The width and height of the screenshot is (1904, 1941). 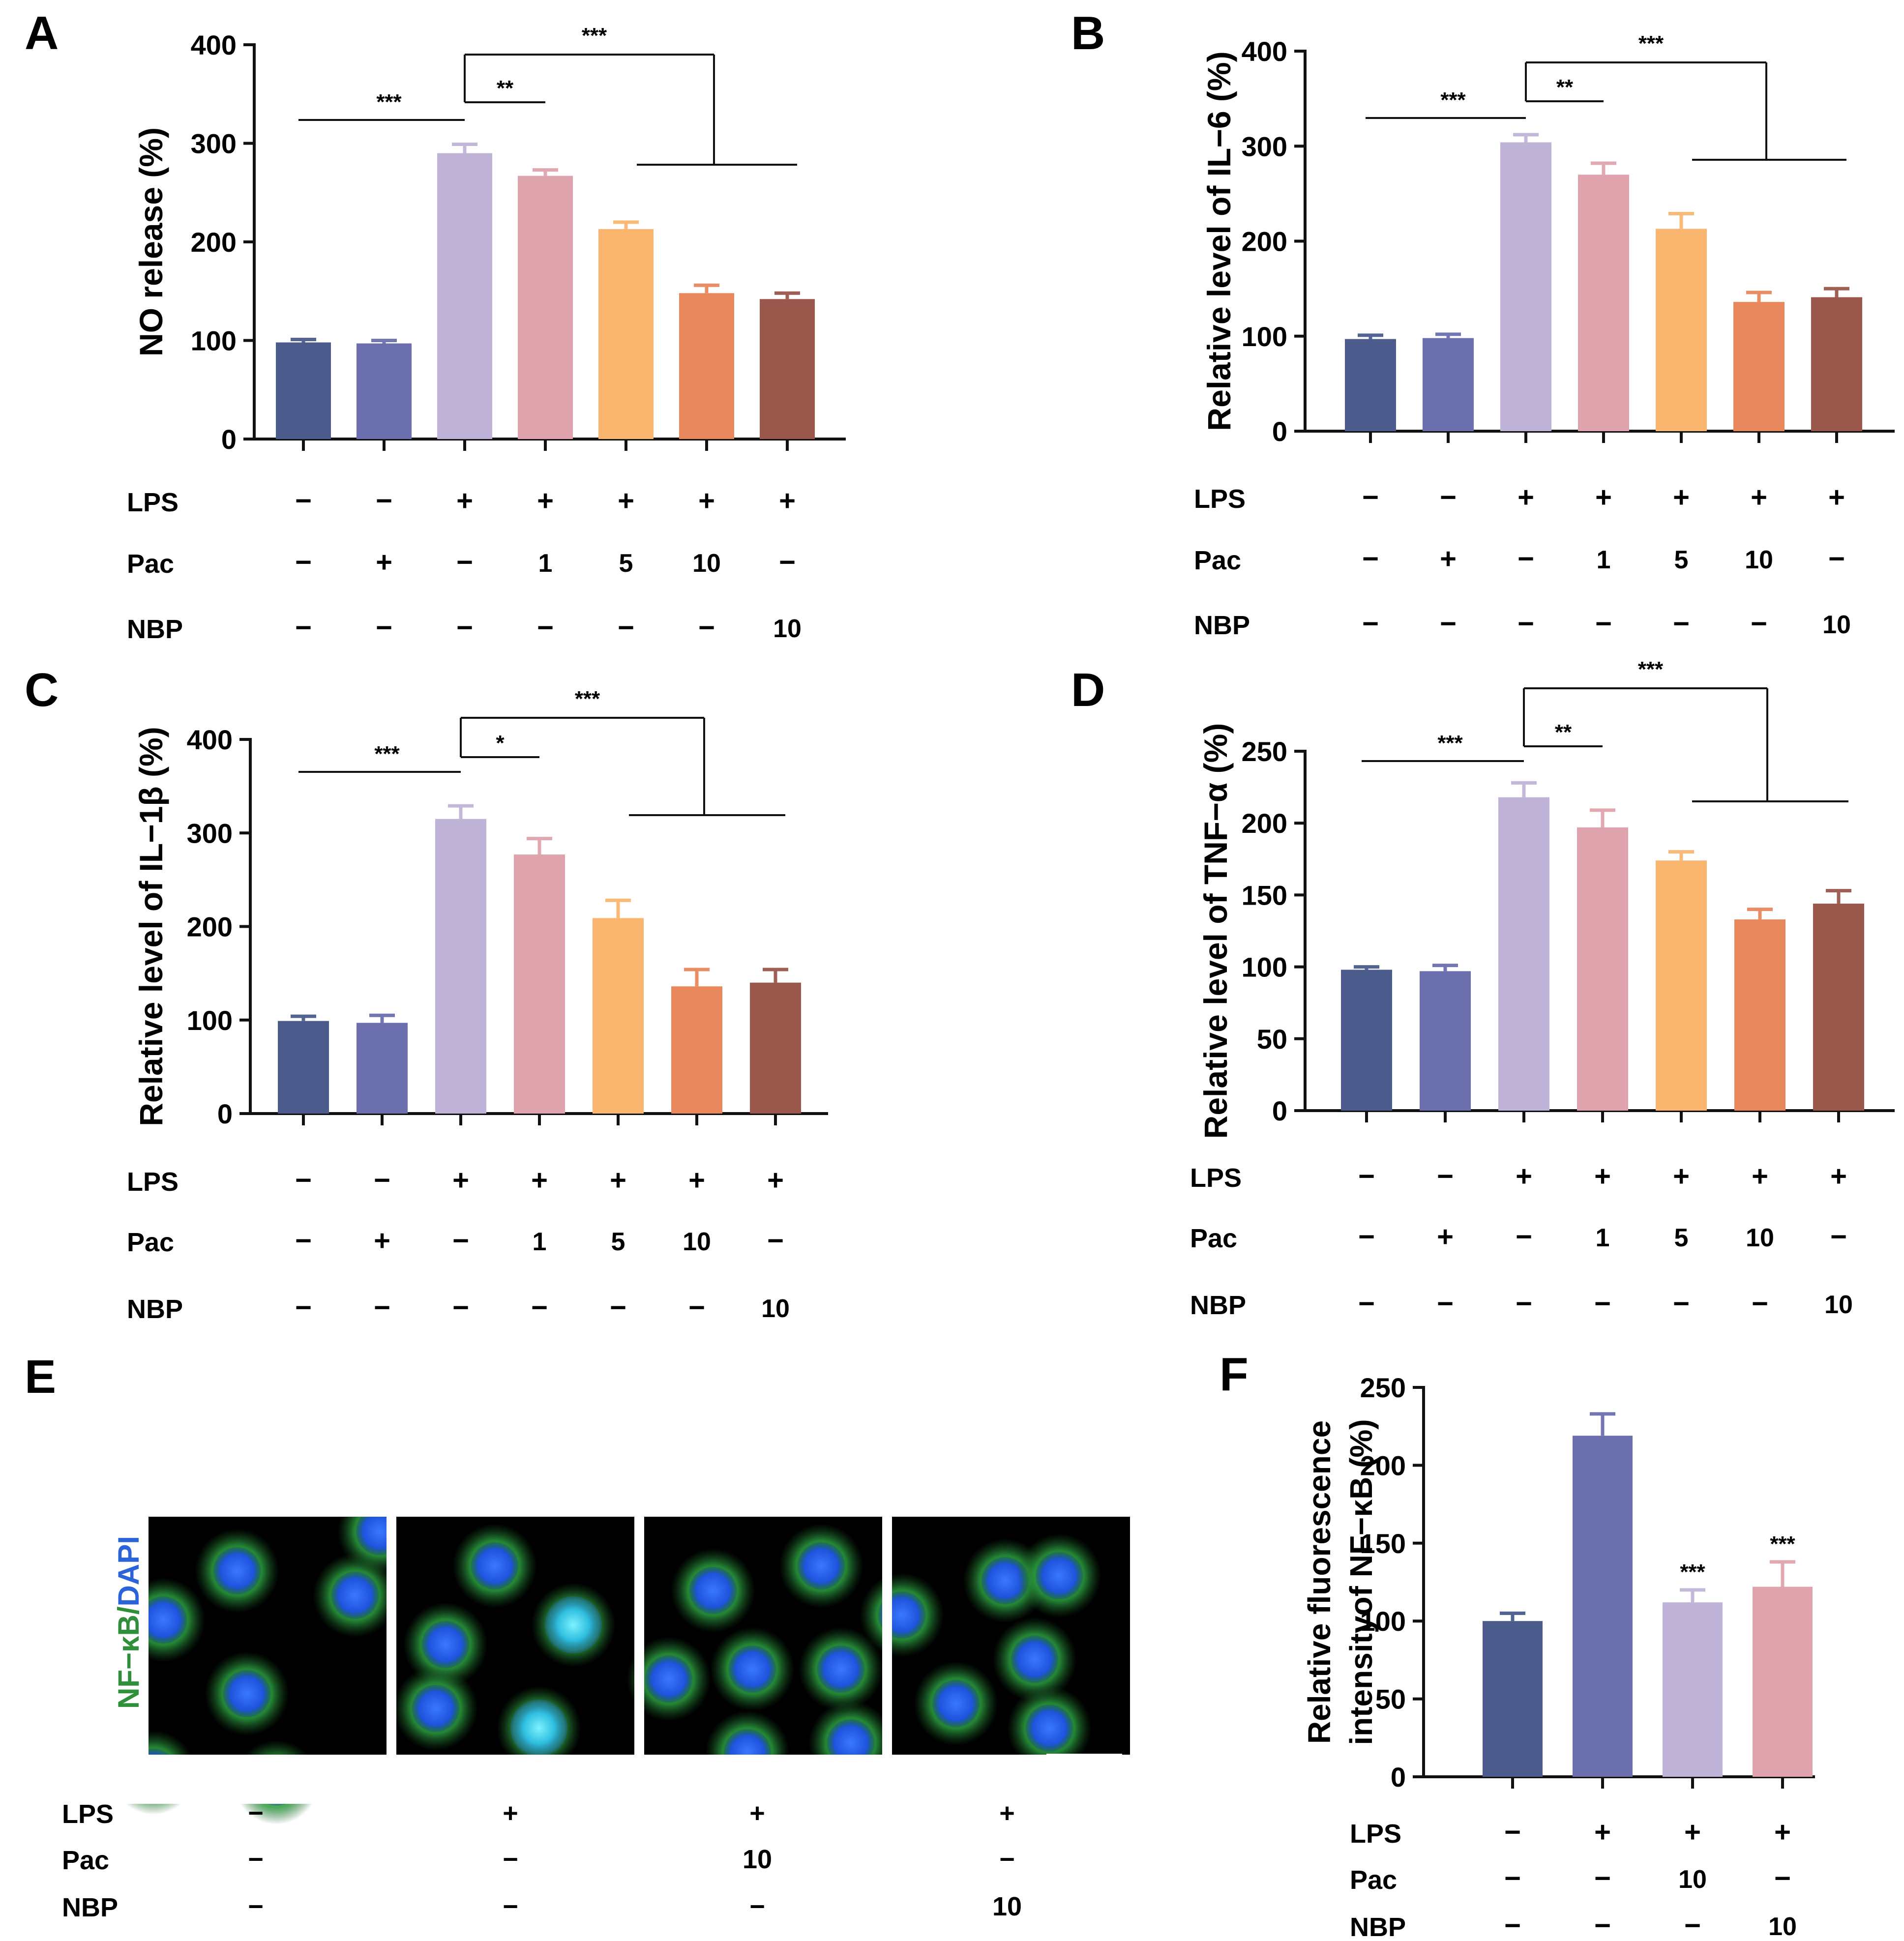 What do you see at coordinates (391, 1636) in the screenshot?
I see `image-gap` at bounding box center [391, 1636].